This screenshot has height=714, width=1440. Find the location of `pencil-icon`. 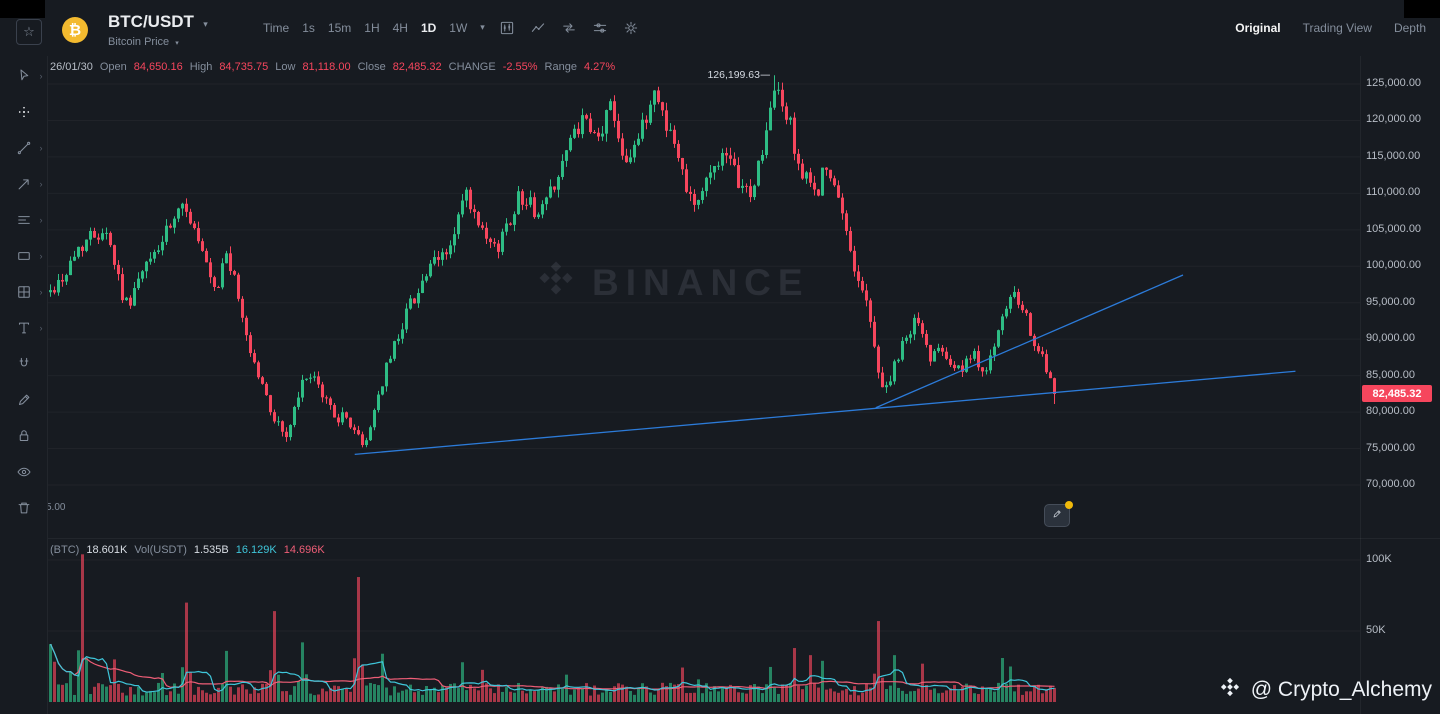

pencil-icon is located at coordinates (1057, 515).